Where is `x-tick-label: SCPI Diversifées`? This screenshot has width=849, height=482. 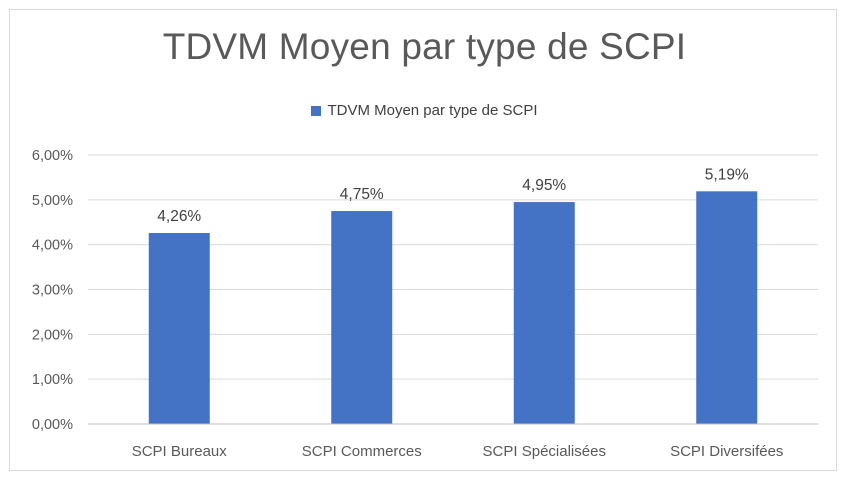
x-tick-label: SCPI Diversifées is located at coordinates (726, 451).